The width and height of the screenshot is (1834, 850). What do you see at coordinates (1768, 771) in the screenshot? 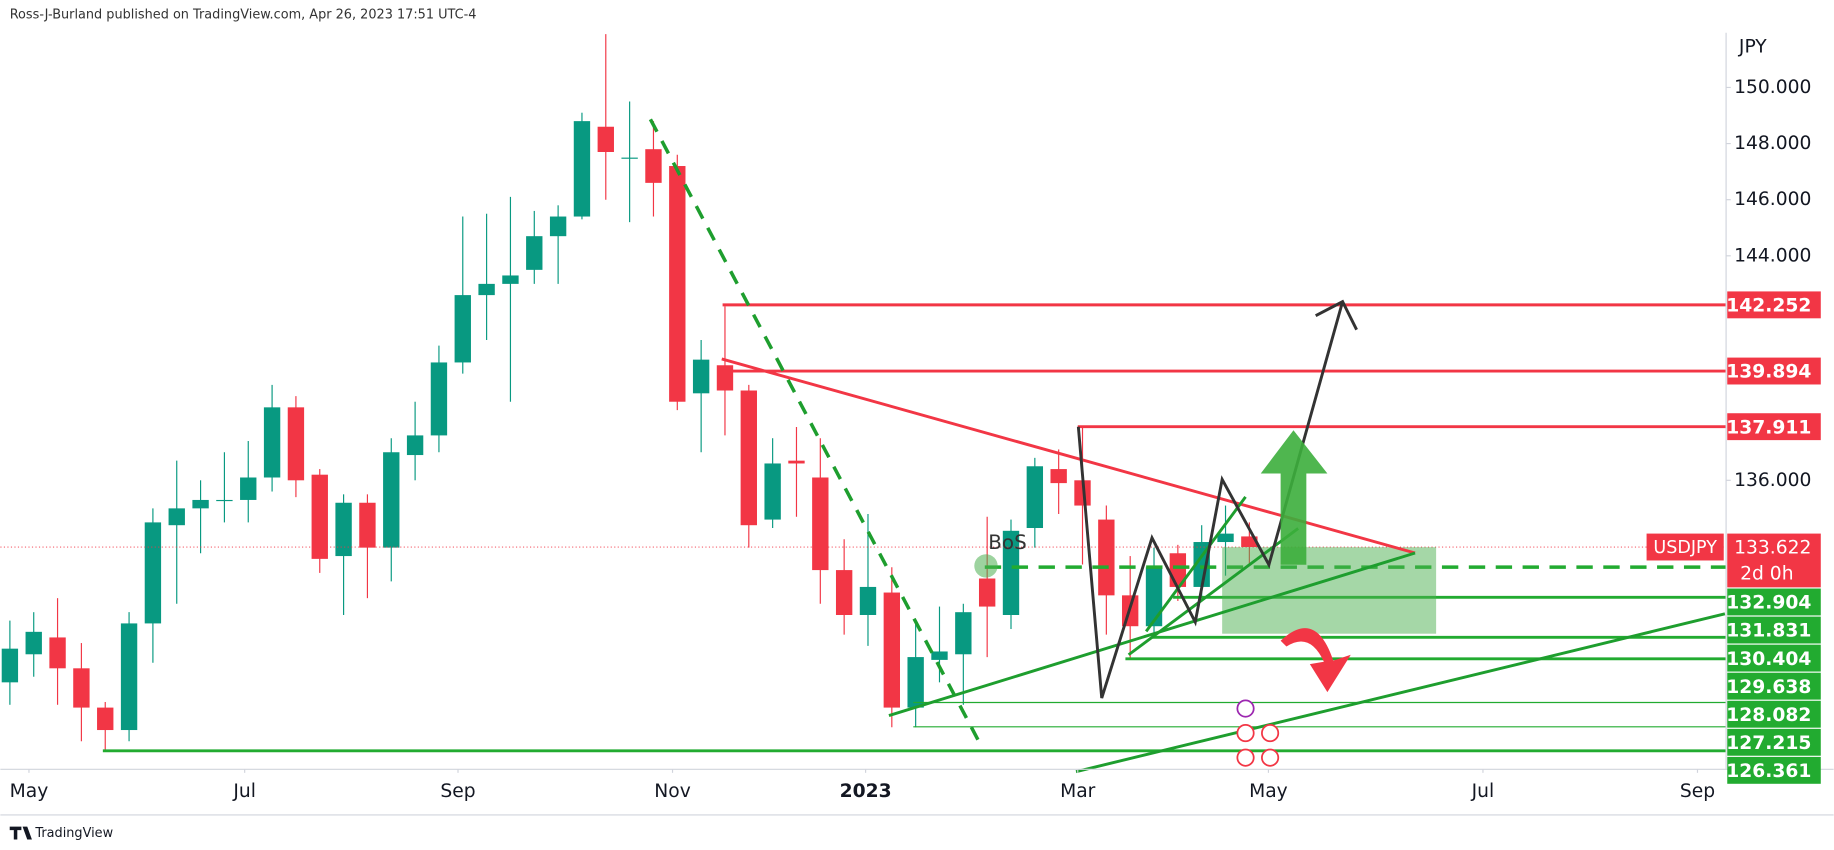
I see `level-label: 126.361` at bounding box center [1768, 771].